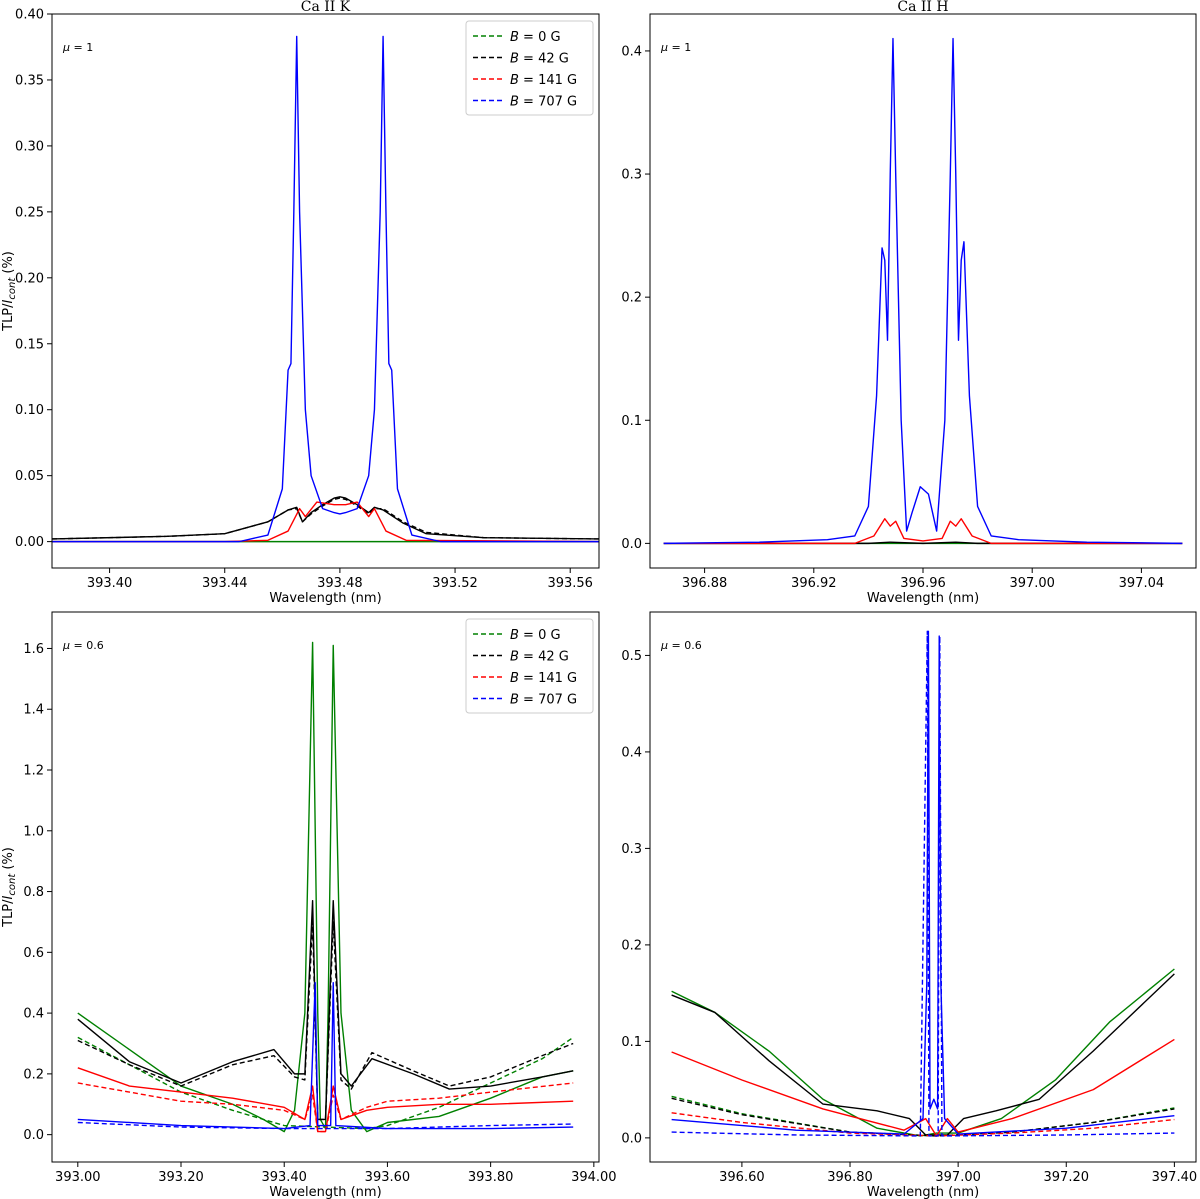 The image size is (1200, 1199). Describe the element at coordinates (631, 656) in the screenshot. I see `y-tick-label: 0.5` at that location.